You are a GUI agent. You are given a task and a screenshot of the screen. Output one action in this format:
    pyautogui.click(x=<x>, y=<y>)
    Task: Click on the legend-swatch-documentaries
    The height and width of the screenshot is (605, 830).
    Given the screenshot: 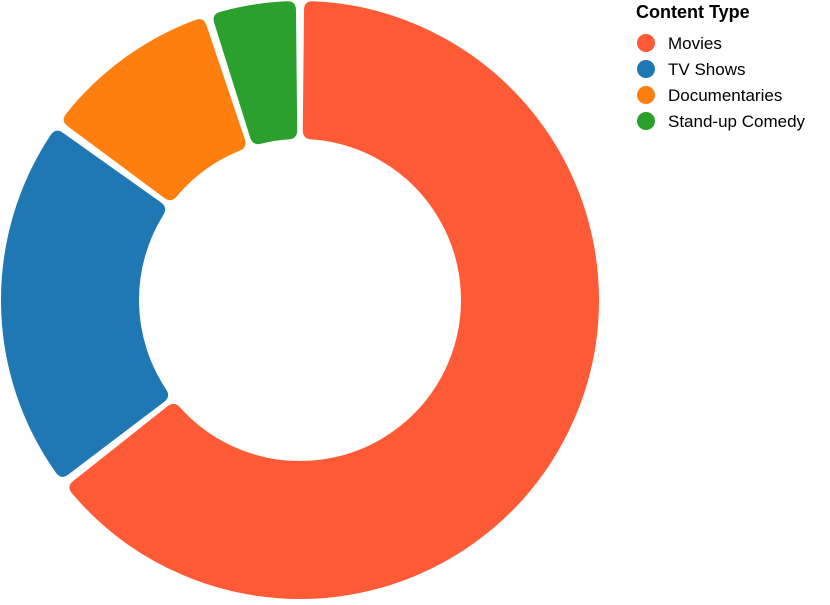 What is the action you would take?
    pyautogui.click(x=646, y=95)
    